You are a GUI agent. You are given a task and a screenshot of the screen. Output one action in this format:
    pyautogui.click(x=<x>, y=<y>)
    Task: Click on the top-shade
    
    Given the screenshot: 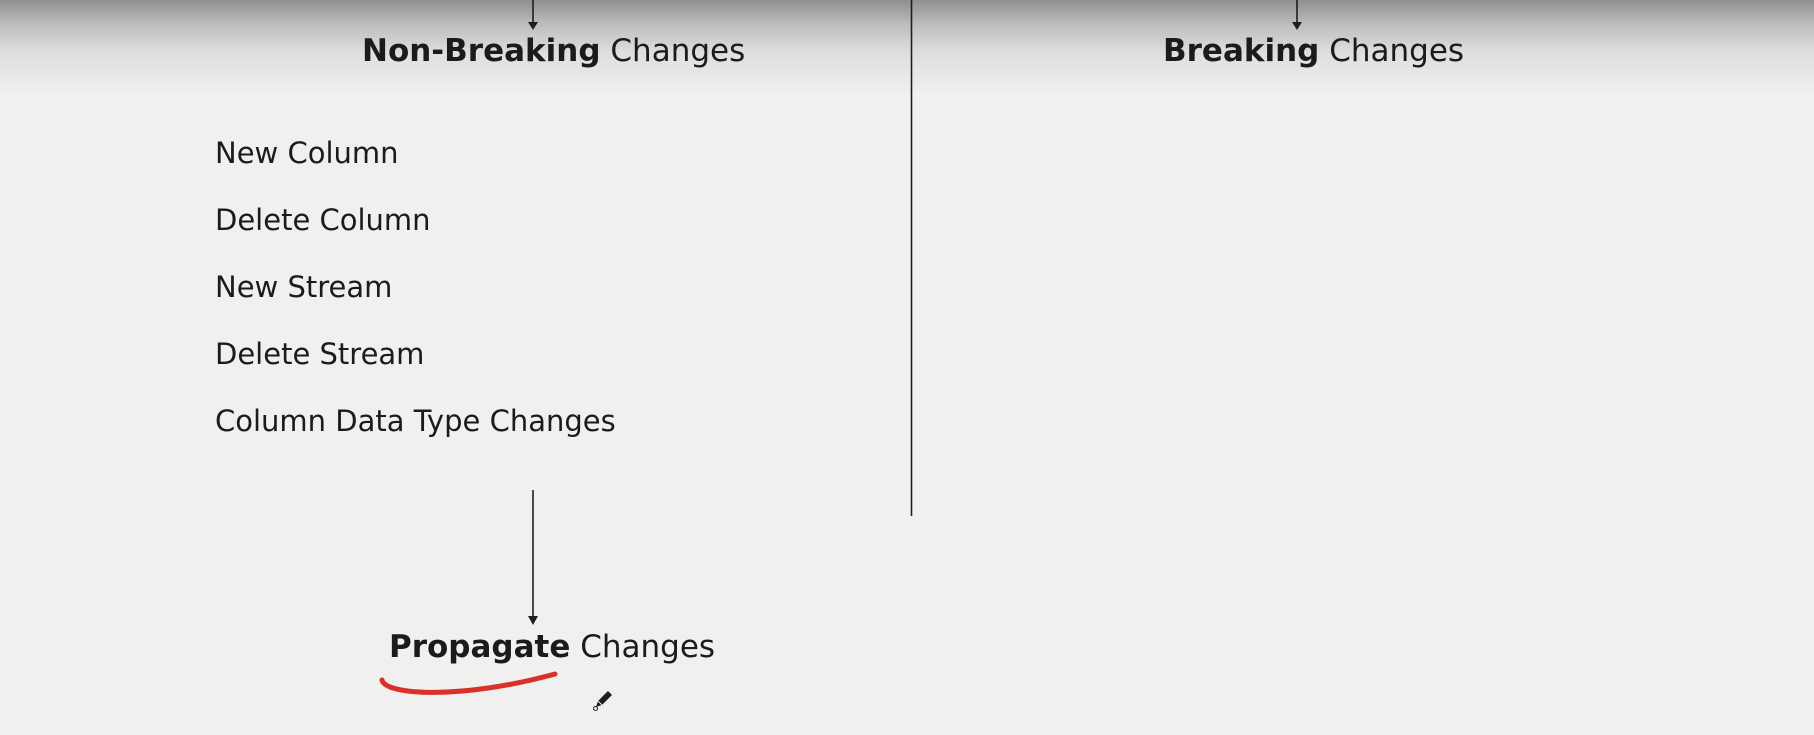 What is the action you would take?
    pyautogui.click(x=907, y=47)
    